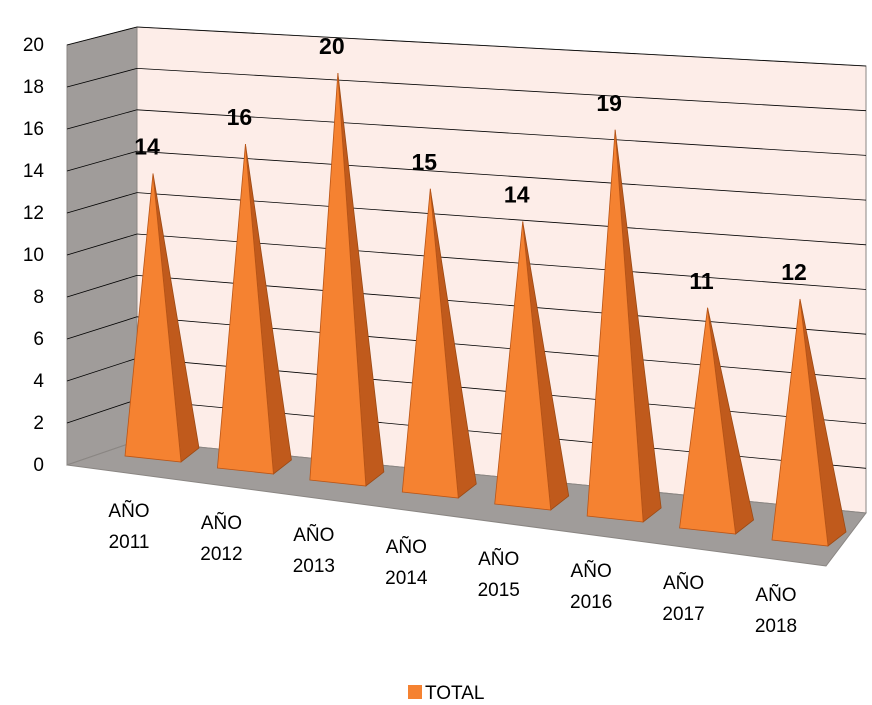  Describe the element at coordinates (609, 103) in the screenshot. I see `data-label: 19` at that location.